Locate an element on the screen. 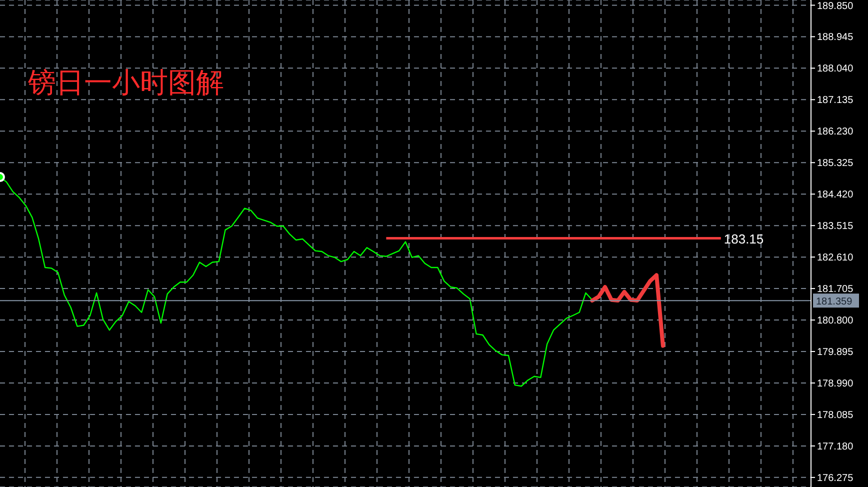  y-tick-label: 188.040 is located at coordinates (835, 69).